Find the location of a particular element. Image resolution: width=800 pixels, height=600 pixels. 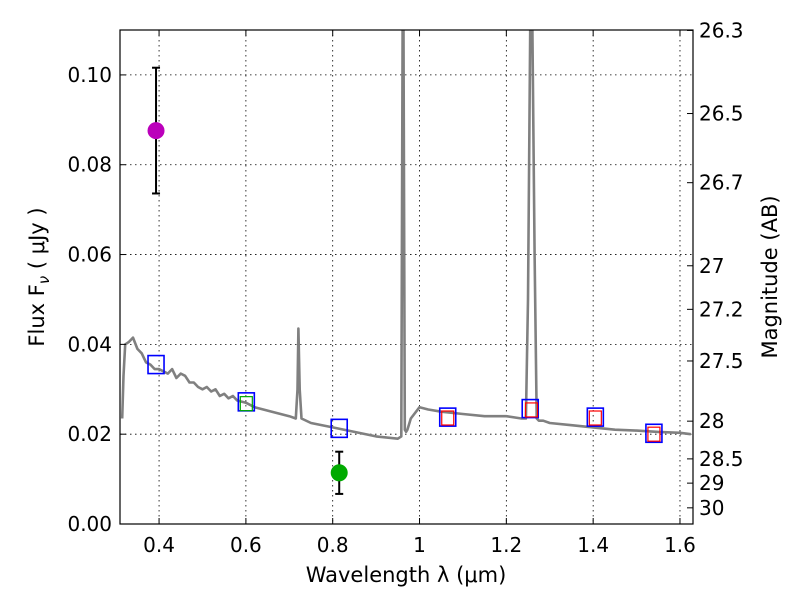

x-tick-label: 0.4 is located at coordinates (159, 545).